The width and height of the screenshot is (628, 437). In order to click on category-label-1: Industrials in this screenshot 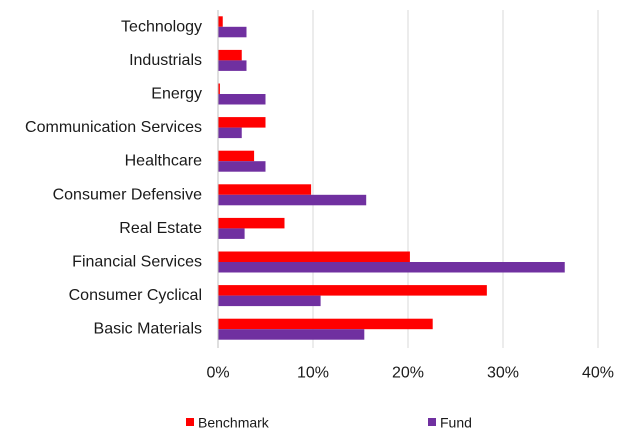, I will do `click(165, 60)`.